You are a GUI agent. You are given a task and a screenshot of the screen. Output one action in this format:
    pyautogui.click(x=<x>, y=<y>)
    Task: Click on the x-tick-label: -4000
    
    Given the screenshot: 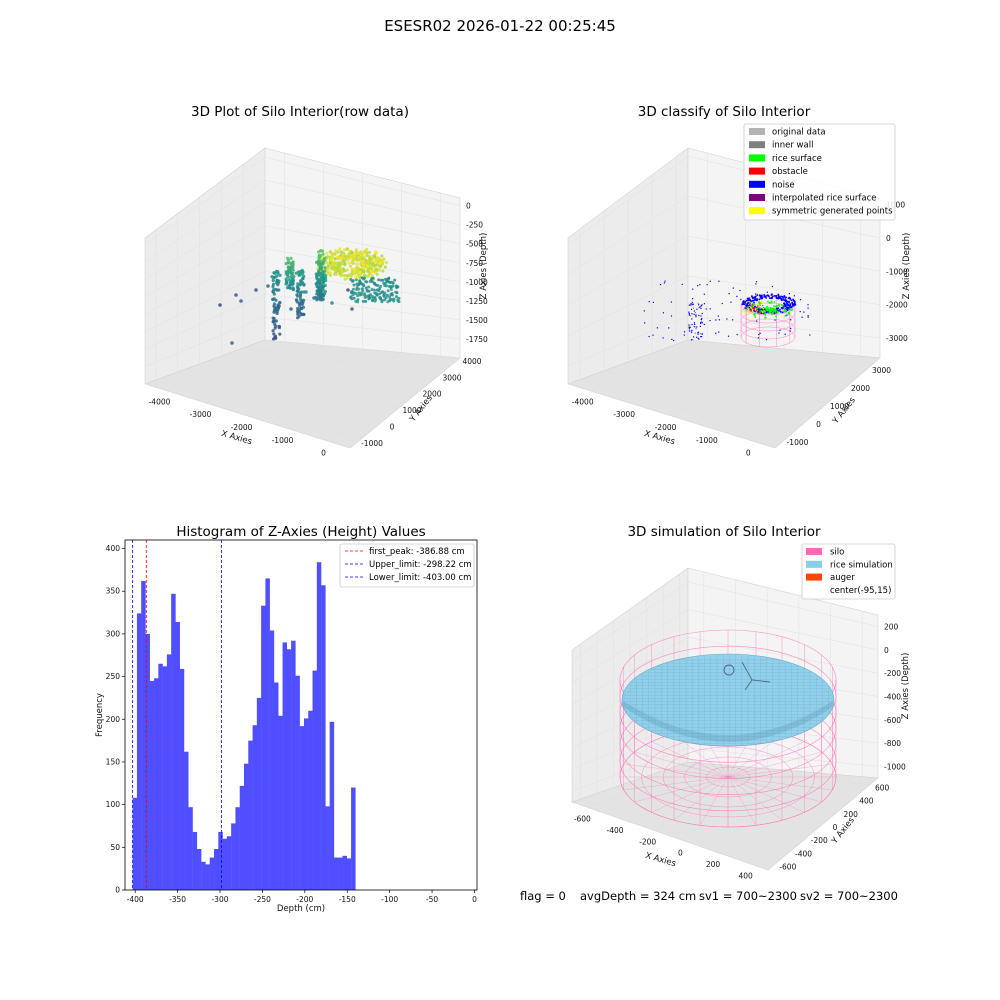 What is the action you would take?
    pyautogui.click(x=160, y=401)
    